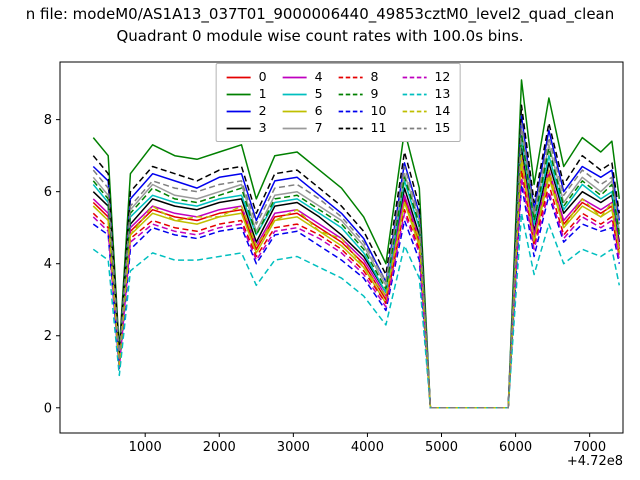 The height and width of the screenshot is (480, 640). I want to click on legend-item-label: 3, so click(262, 127).